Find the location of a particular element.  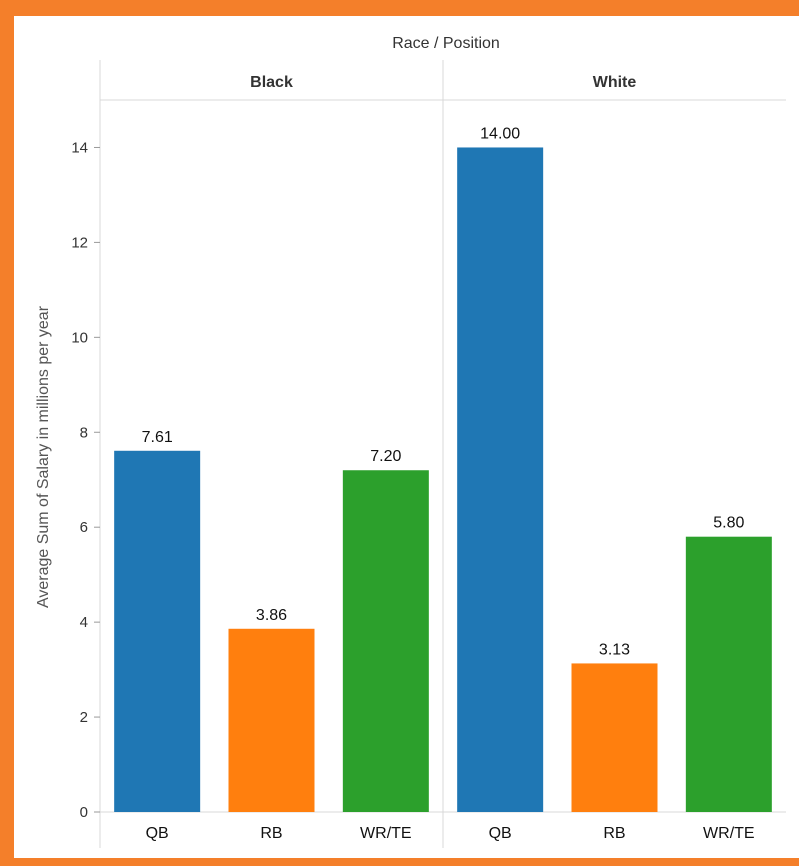

bar-value-label: 3.86 is located at coordinates (271, 615).